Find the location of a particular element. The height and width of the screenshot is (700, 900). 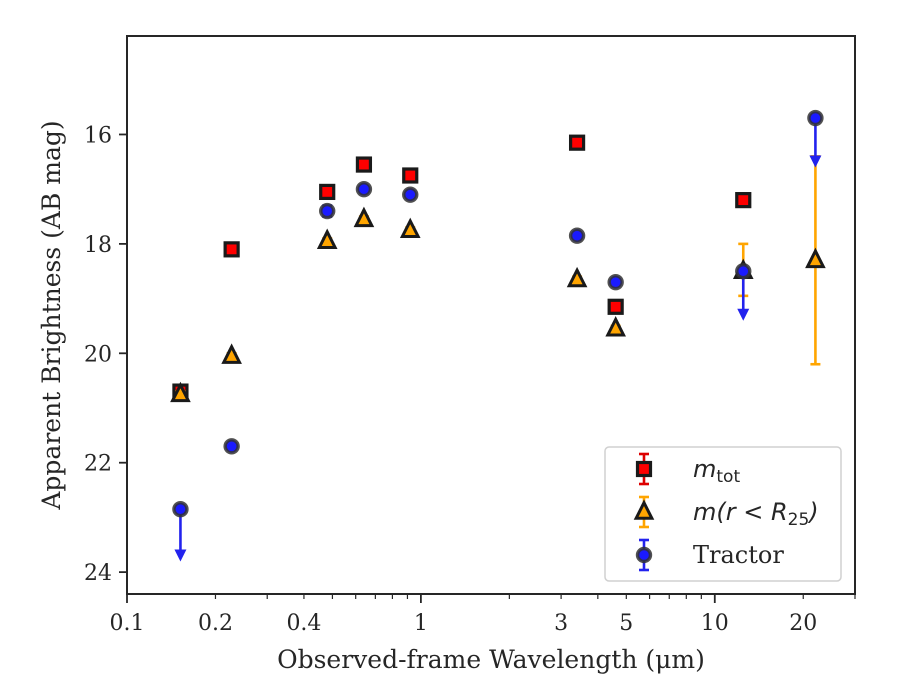

y-tick-label: 16 is located at coordinates (98, 135).